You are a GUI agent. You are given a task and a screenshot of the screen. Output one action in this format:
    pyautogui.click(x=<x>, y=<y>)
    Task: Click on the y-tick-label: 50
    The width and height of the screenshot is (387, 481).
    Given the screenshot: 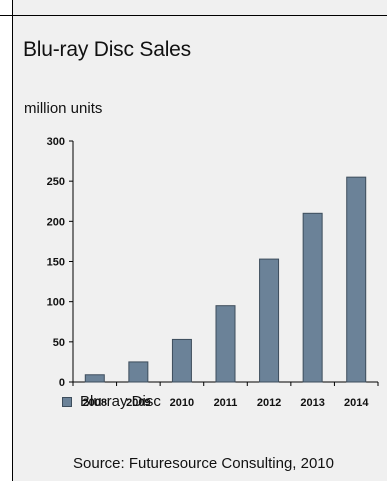 What is the action you would take?
    pyautogui.click(x=59, y=343)
    